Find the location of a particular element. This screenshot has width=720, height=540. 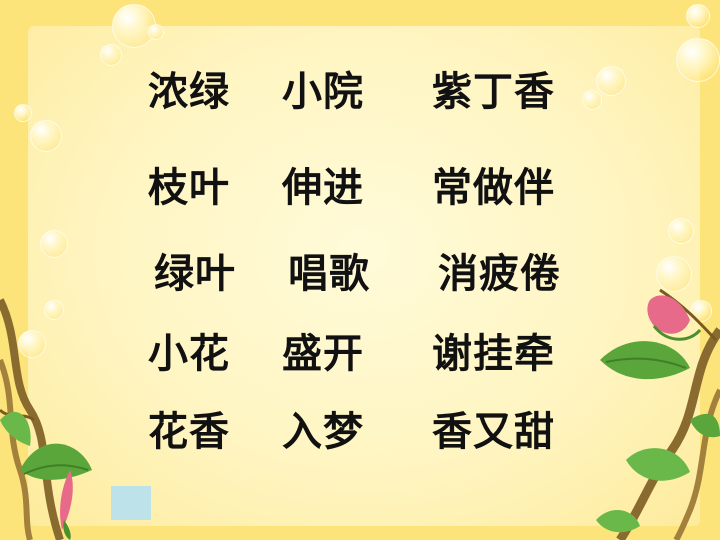

word-r2c3: 常做伴 is located at coordinates (493, 188).